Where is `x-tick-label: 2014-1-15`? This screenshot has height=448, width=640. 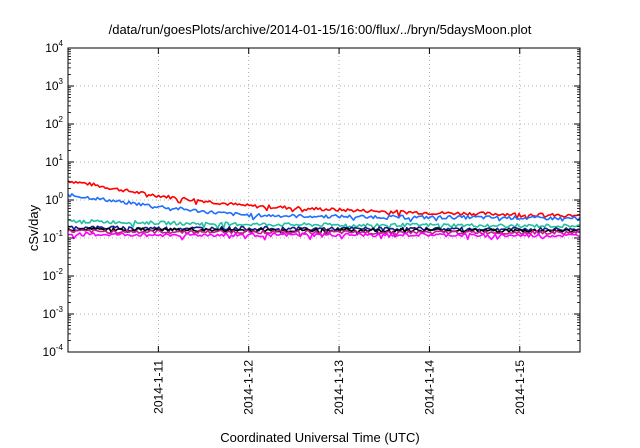
x-tick-label: 2014-1-15 is located at coordinates (520, 387).